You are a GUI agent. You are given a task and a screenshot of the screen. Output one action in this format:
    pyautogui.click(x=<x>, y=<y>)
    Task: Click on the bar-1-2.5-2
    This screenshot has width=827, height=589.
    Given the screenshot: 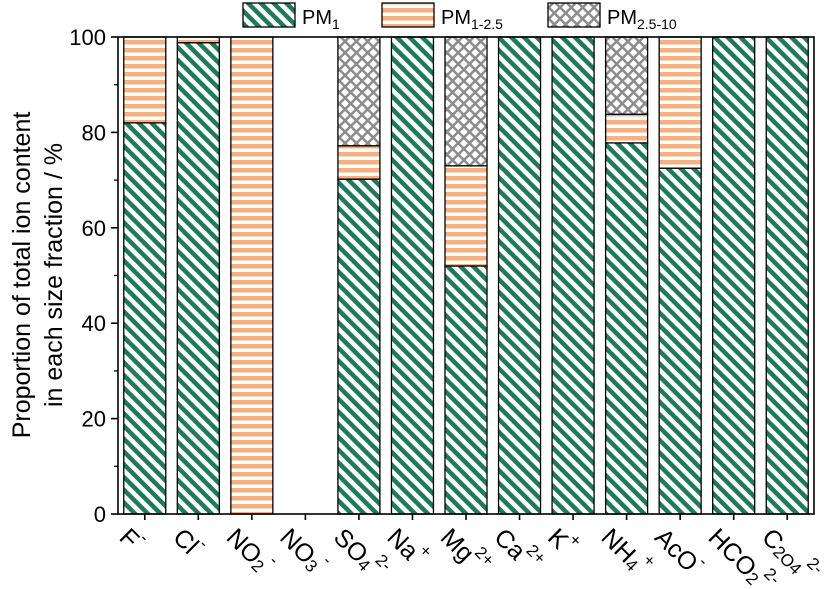 What is the action you would take?
    pyautogui.click(x=252, y=275)
    